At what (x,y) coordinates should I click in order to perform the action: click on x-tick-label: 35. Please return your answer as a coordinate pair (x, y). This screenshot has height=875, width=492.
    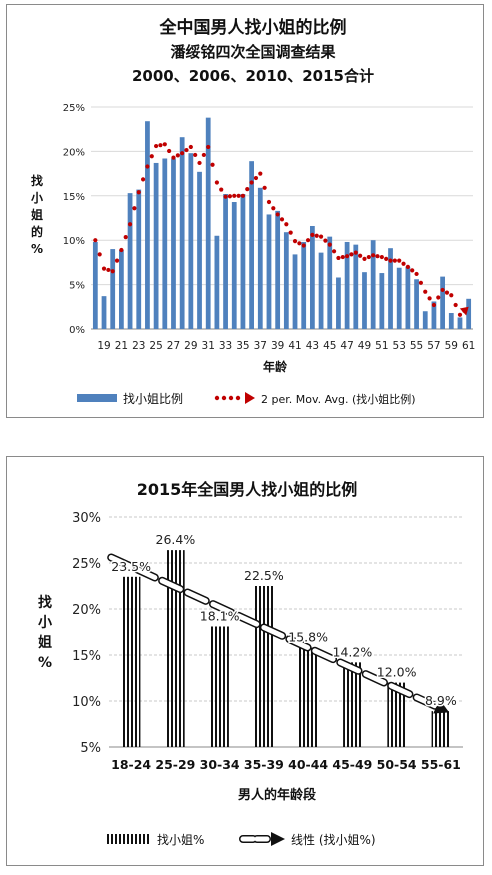
    Looking at the image, I should click on (242, 346).